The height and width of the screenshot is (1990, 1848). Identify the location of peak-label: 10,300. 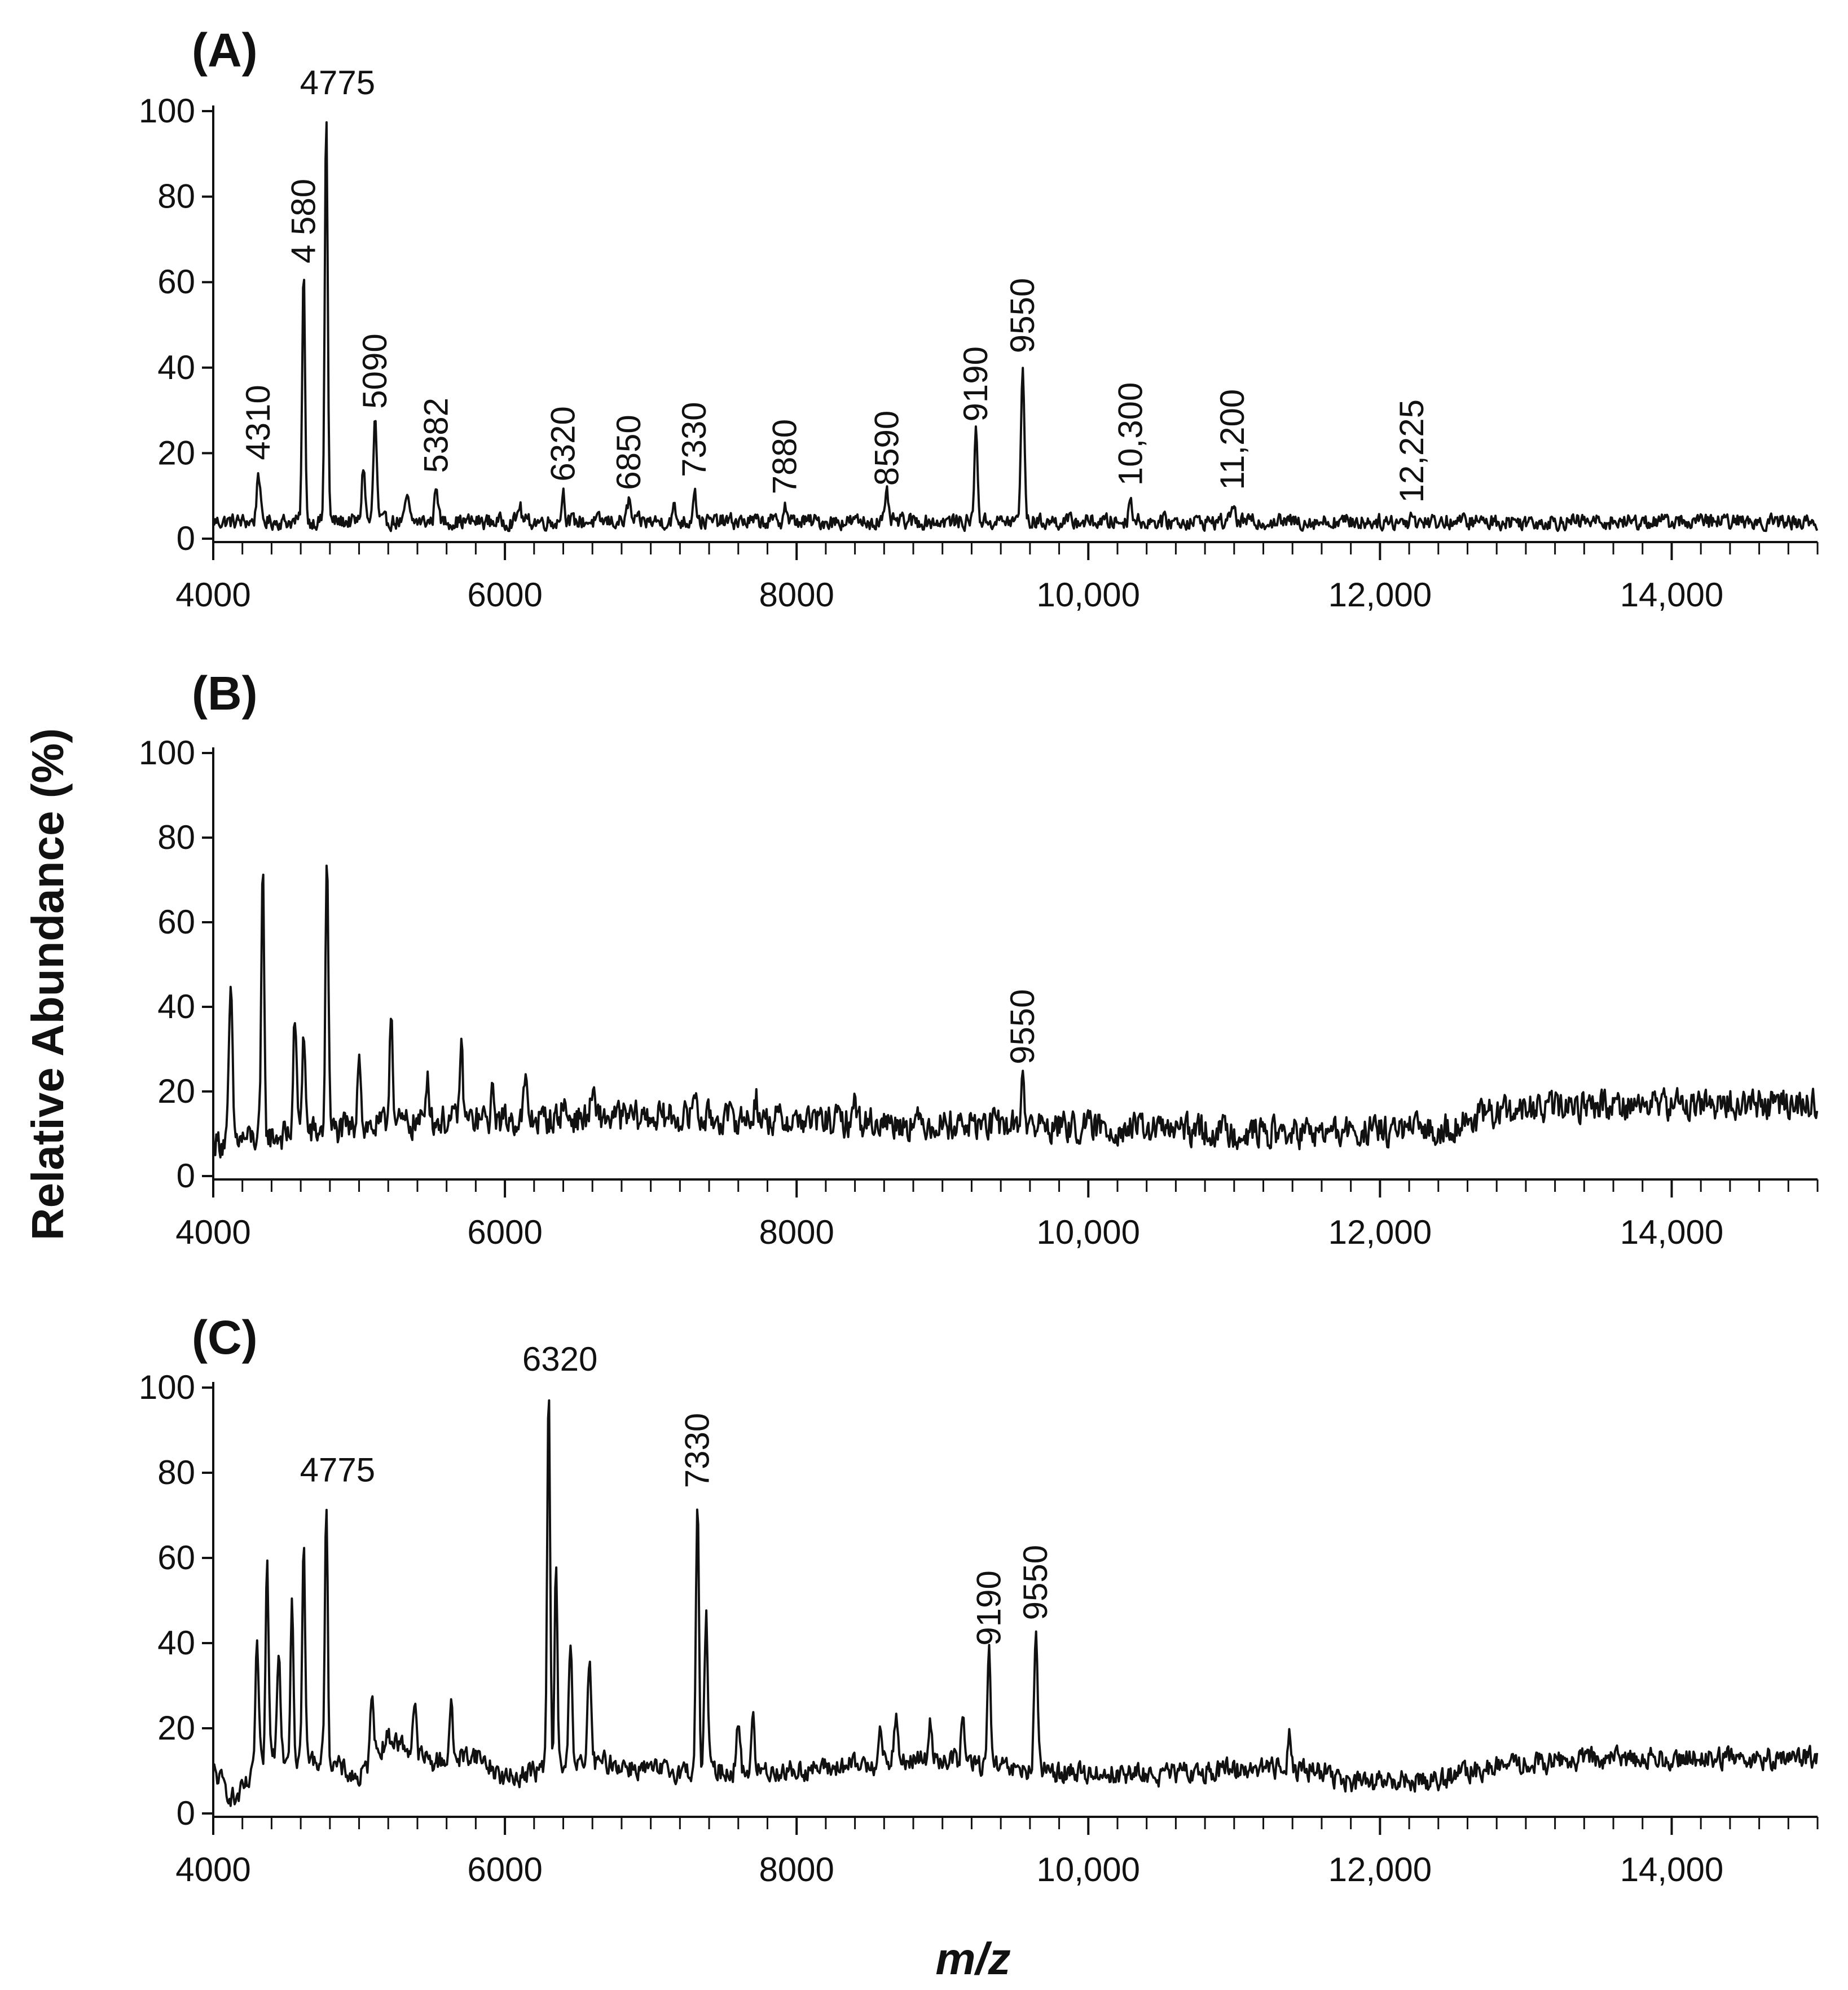
(1130, 434).